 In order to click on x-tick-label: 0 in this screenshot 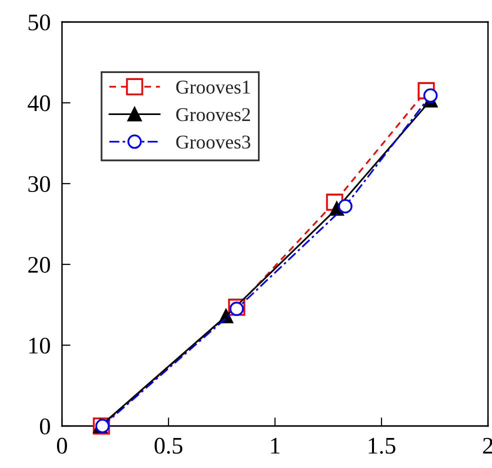, I will do `click(62, 446)`.